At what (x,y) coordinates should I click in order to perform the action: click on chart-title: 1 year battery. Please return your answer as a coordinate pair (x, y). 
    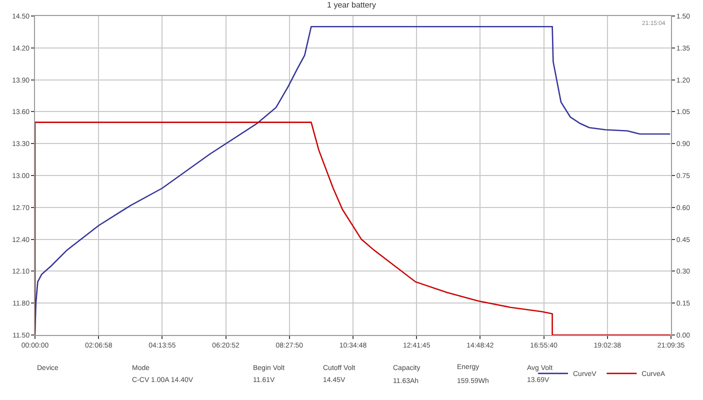
    Looking at the image, I should click on (351, 5).